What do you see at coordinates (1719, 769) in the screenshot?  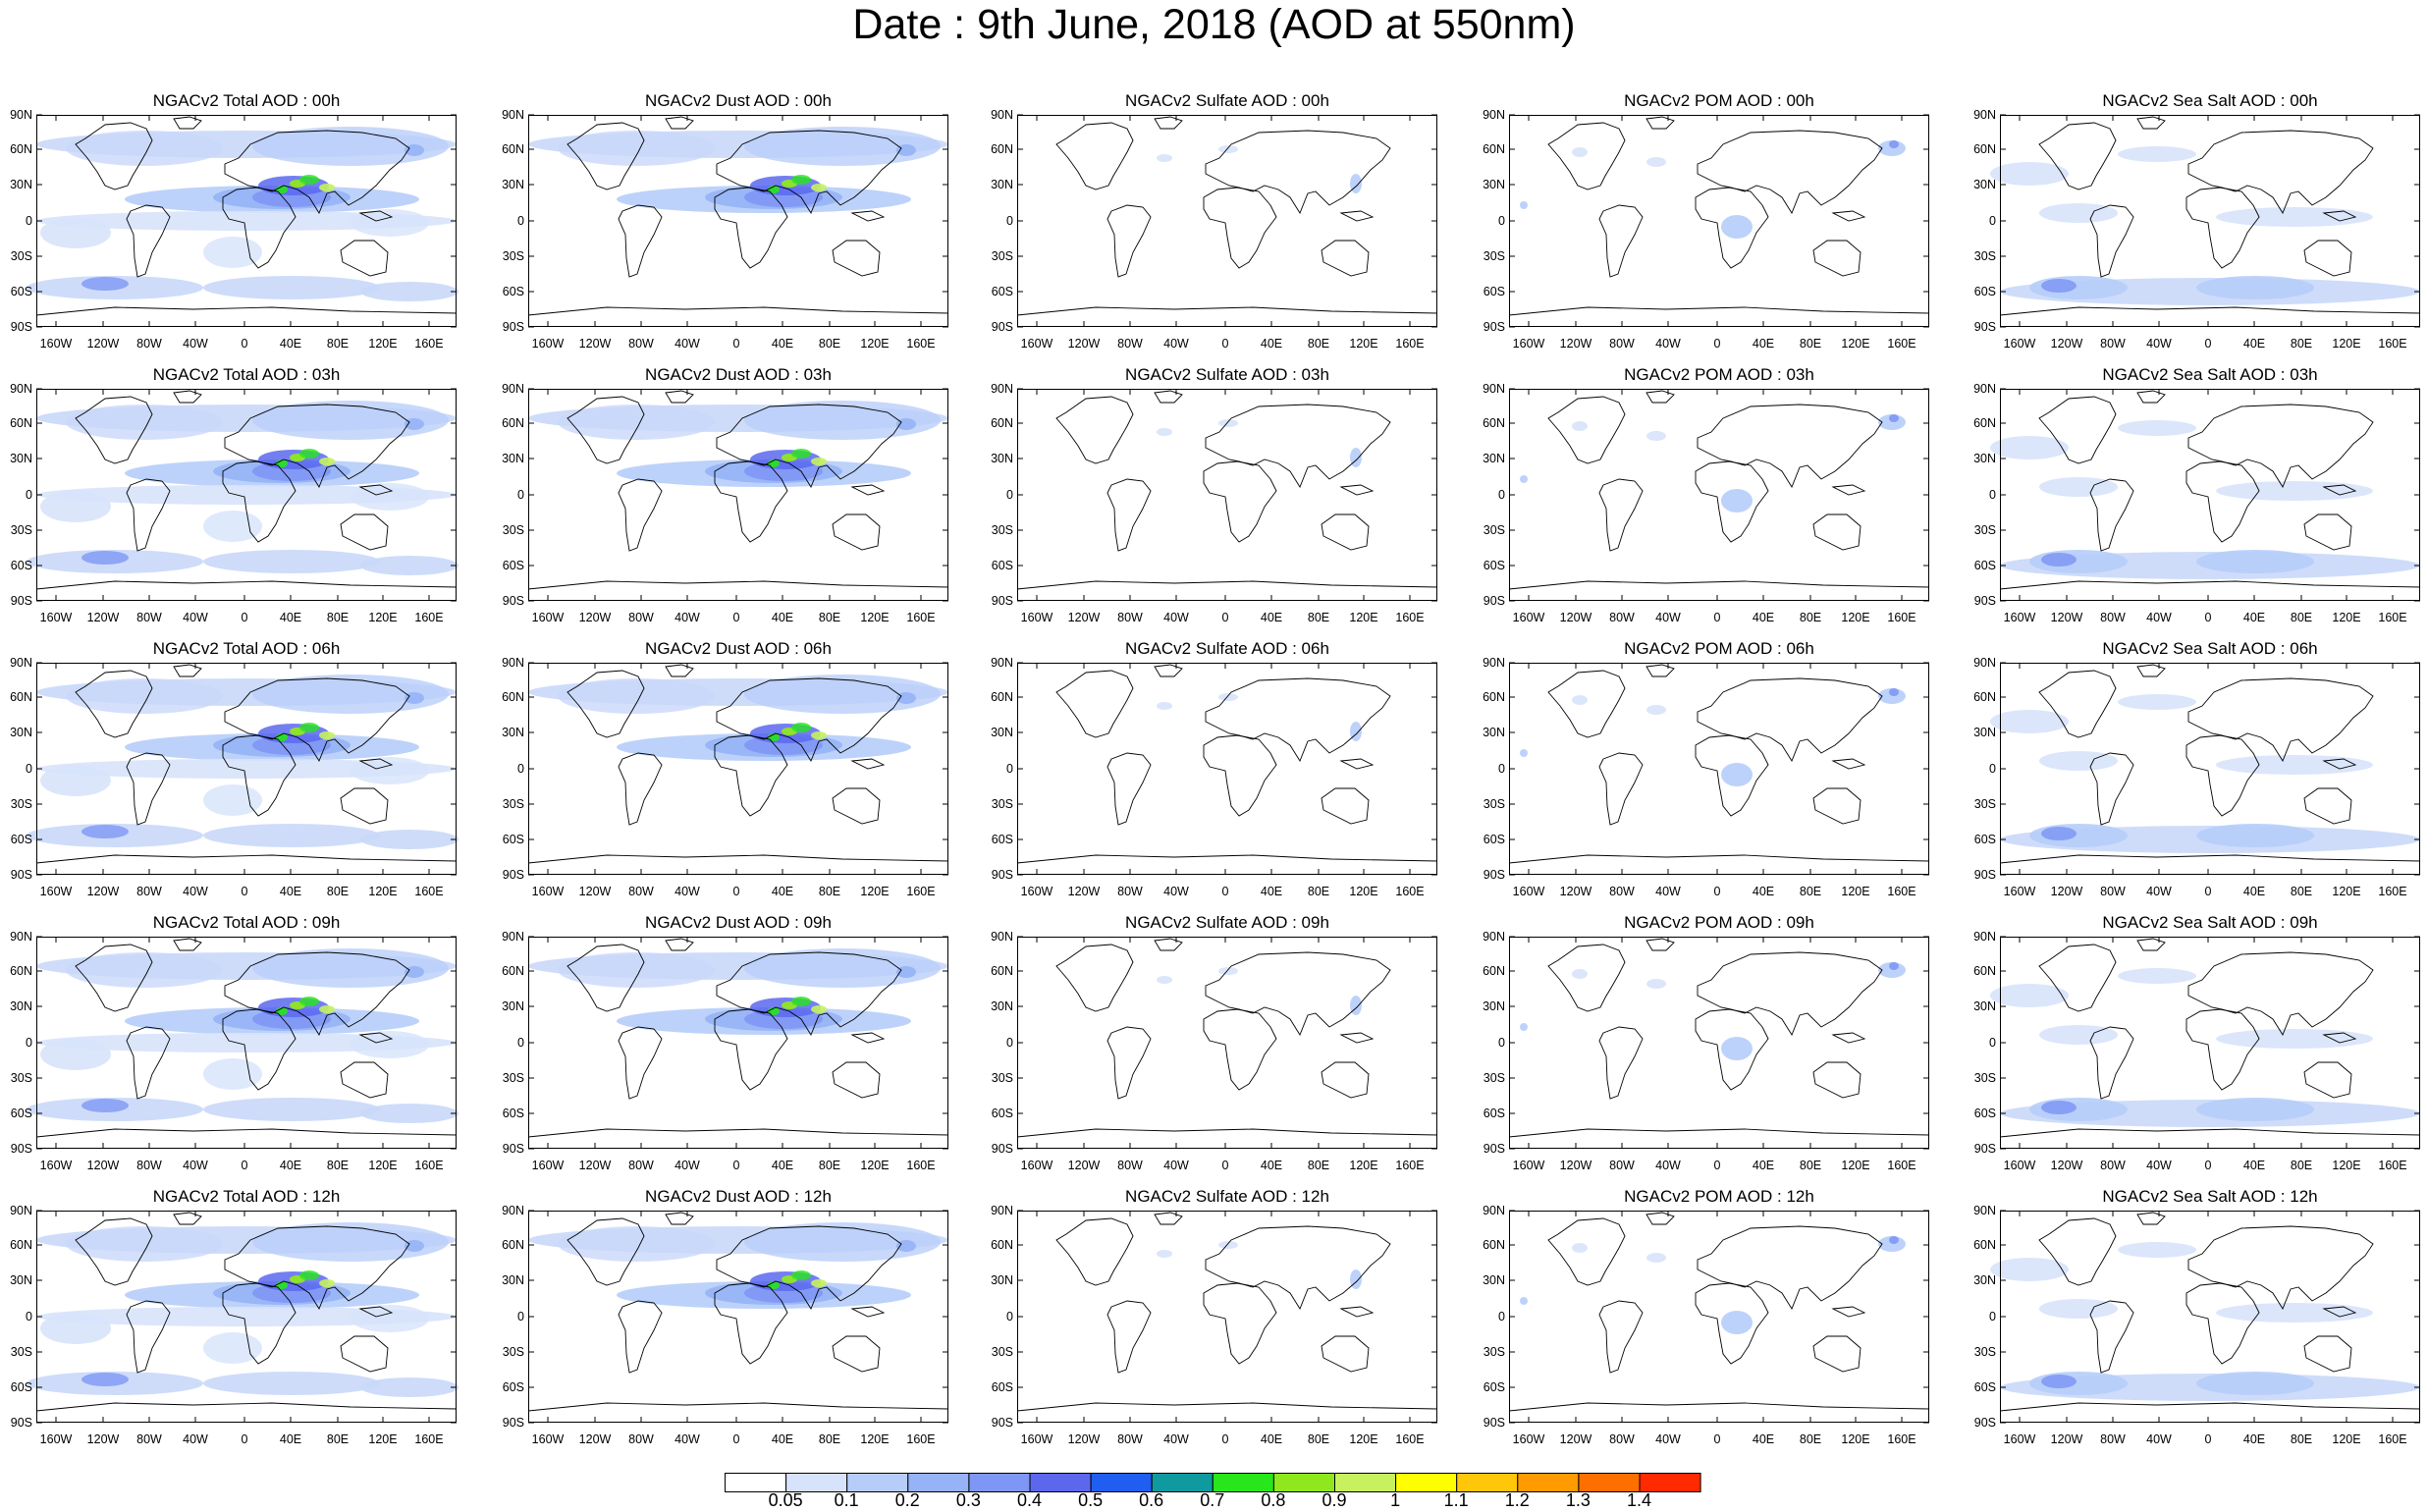 I see `map-frame` at bounding box center [1719, 769].